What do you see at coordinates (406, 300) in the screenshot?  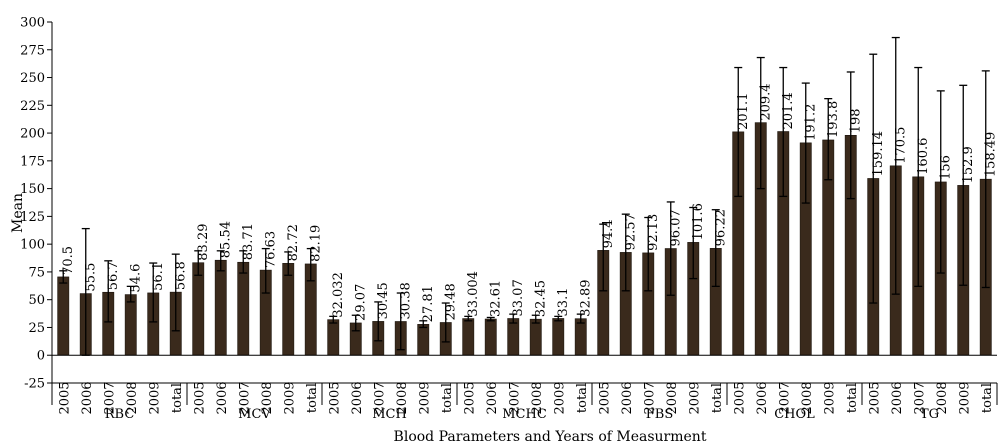 I see `data-label: 30.38` at bounding box center [406, 300].